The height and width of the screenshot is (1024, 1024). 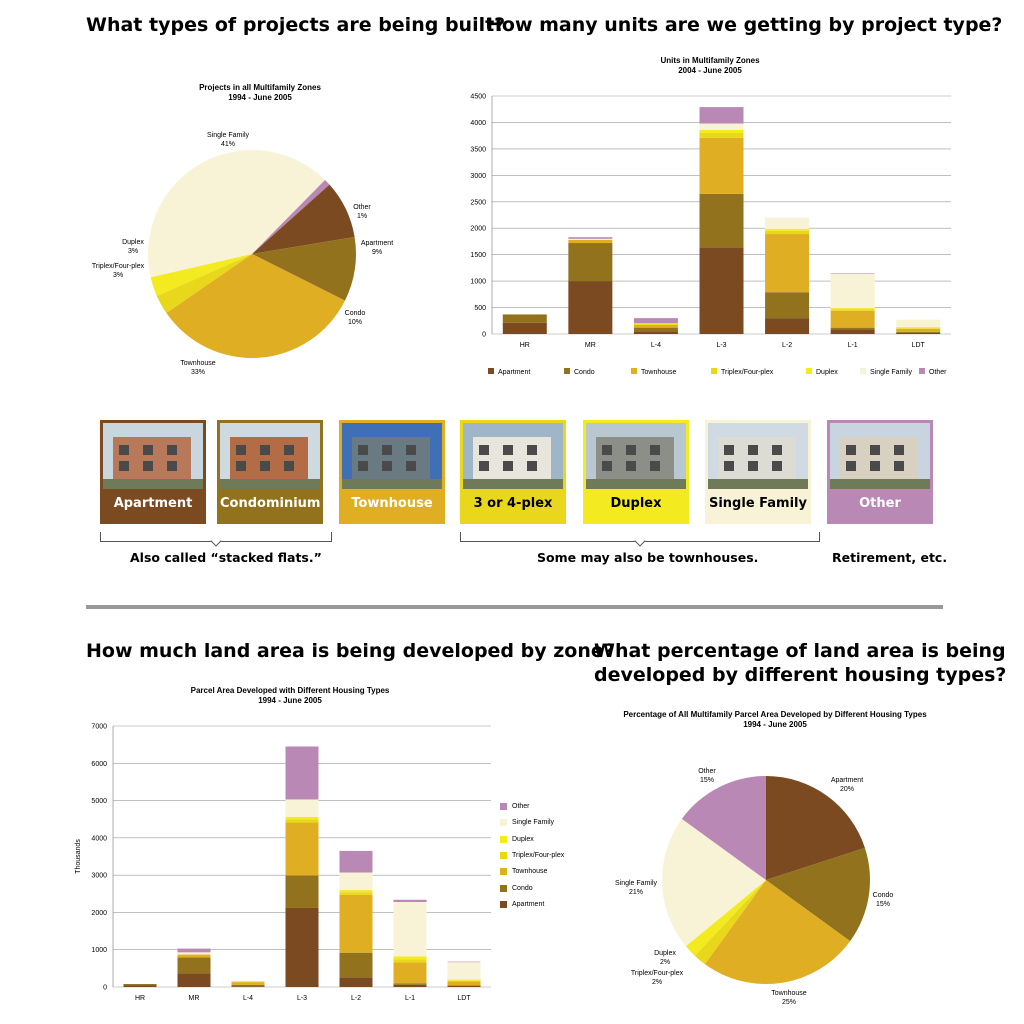 What do you see at coordinates (787, 229) in the screenshot?
I see `bar1-bar-l-2-duplex` at bounding box center [787, 229].